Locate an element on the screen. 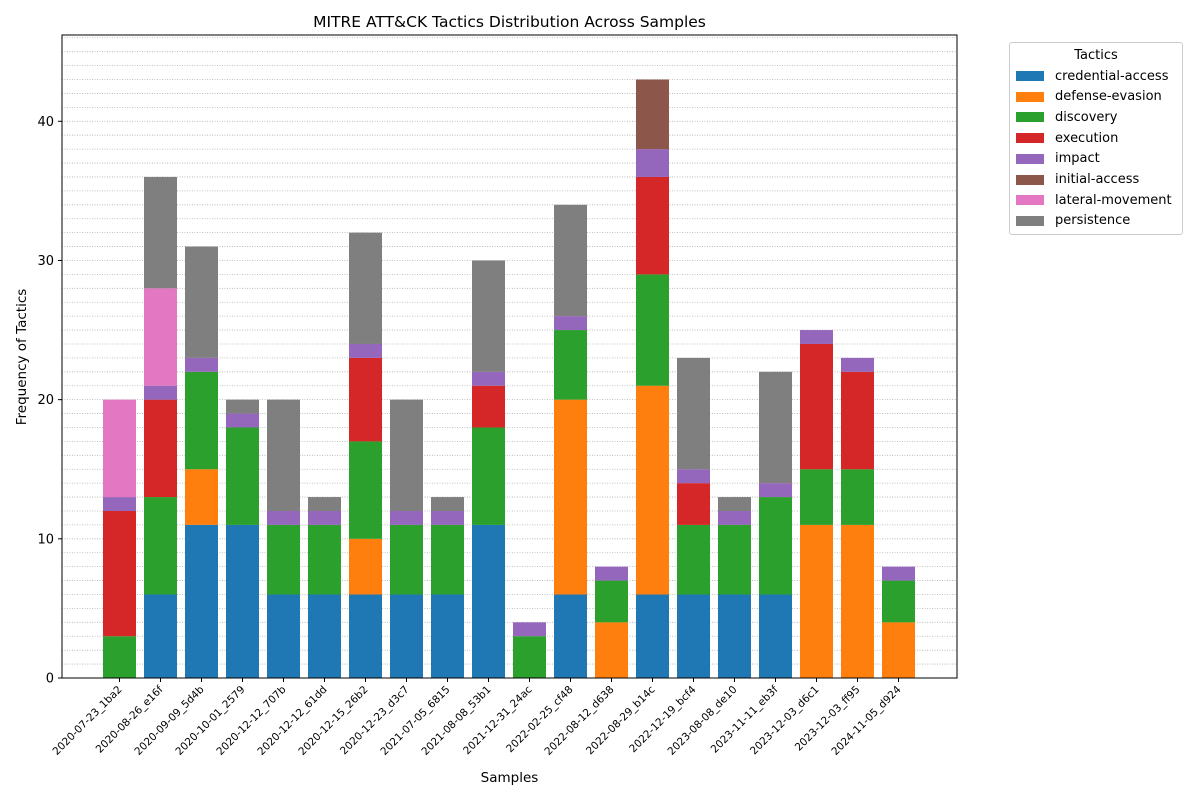 The width and height of the screenshot is (1200, 804). x-tick-label: 2021-07-05_6815 is located at coordinates (415, 721).